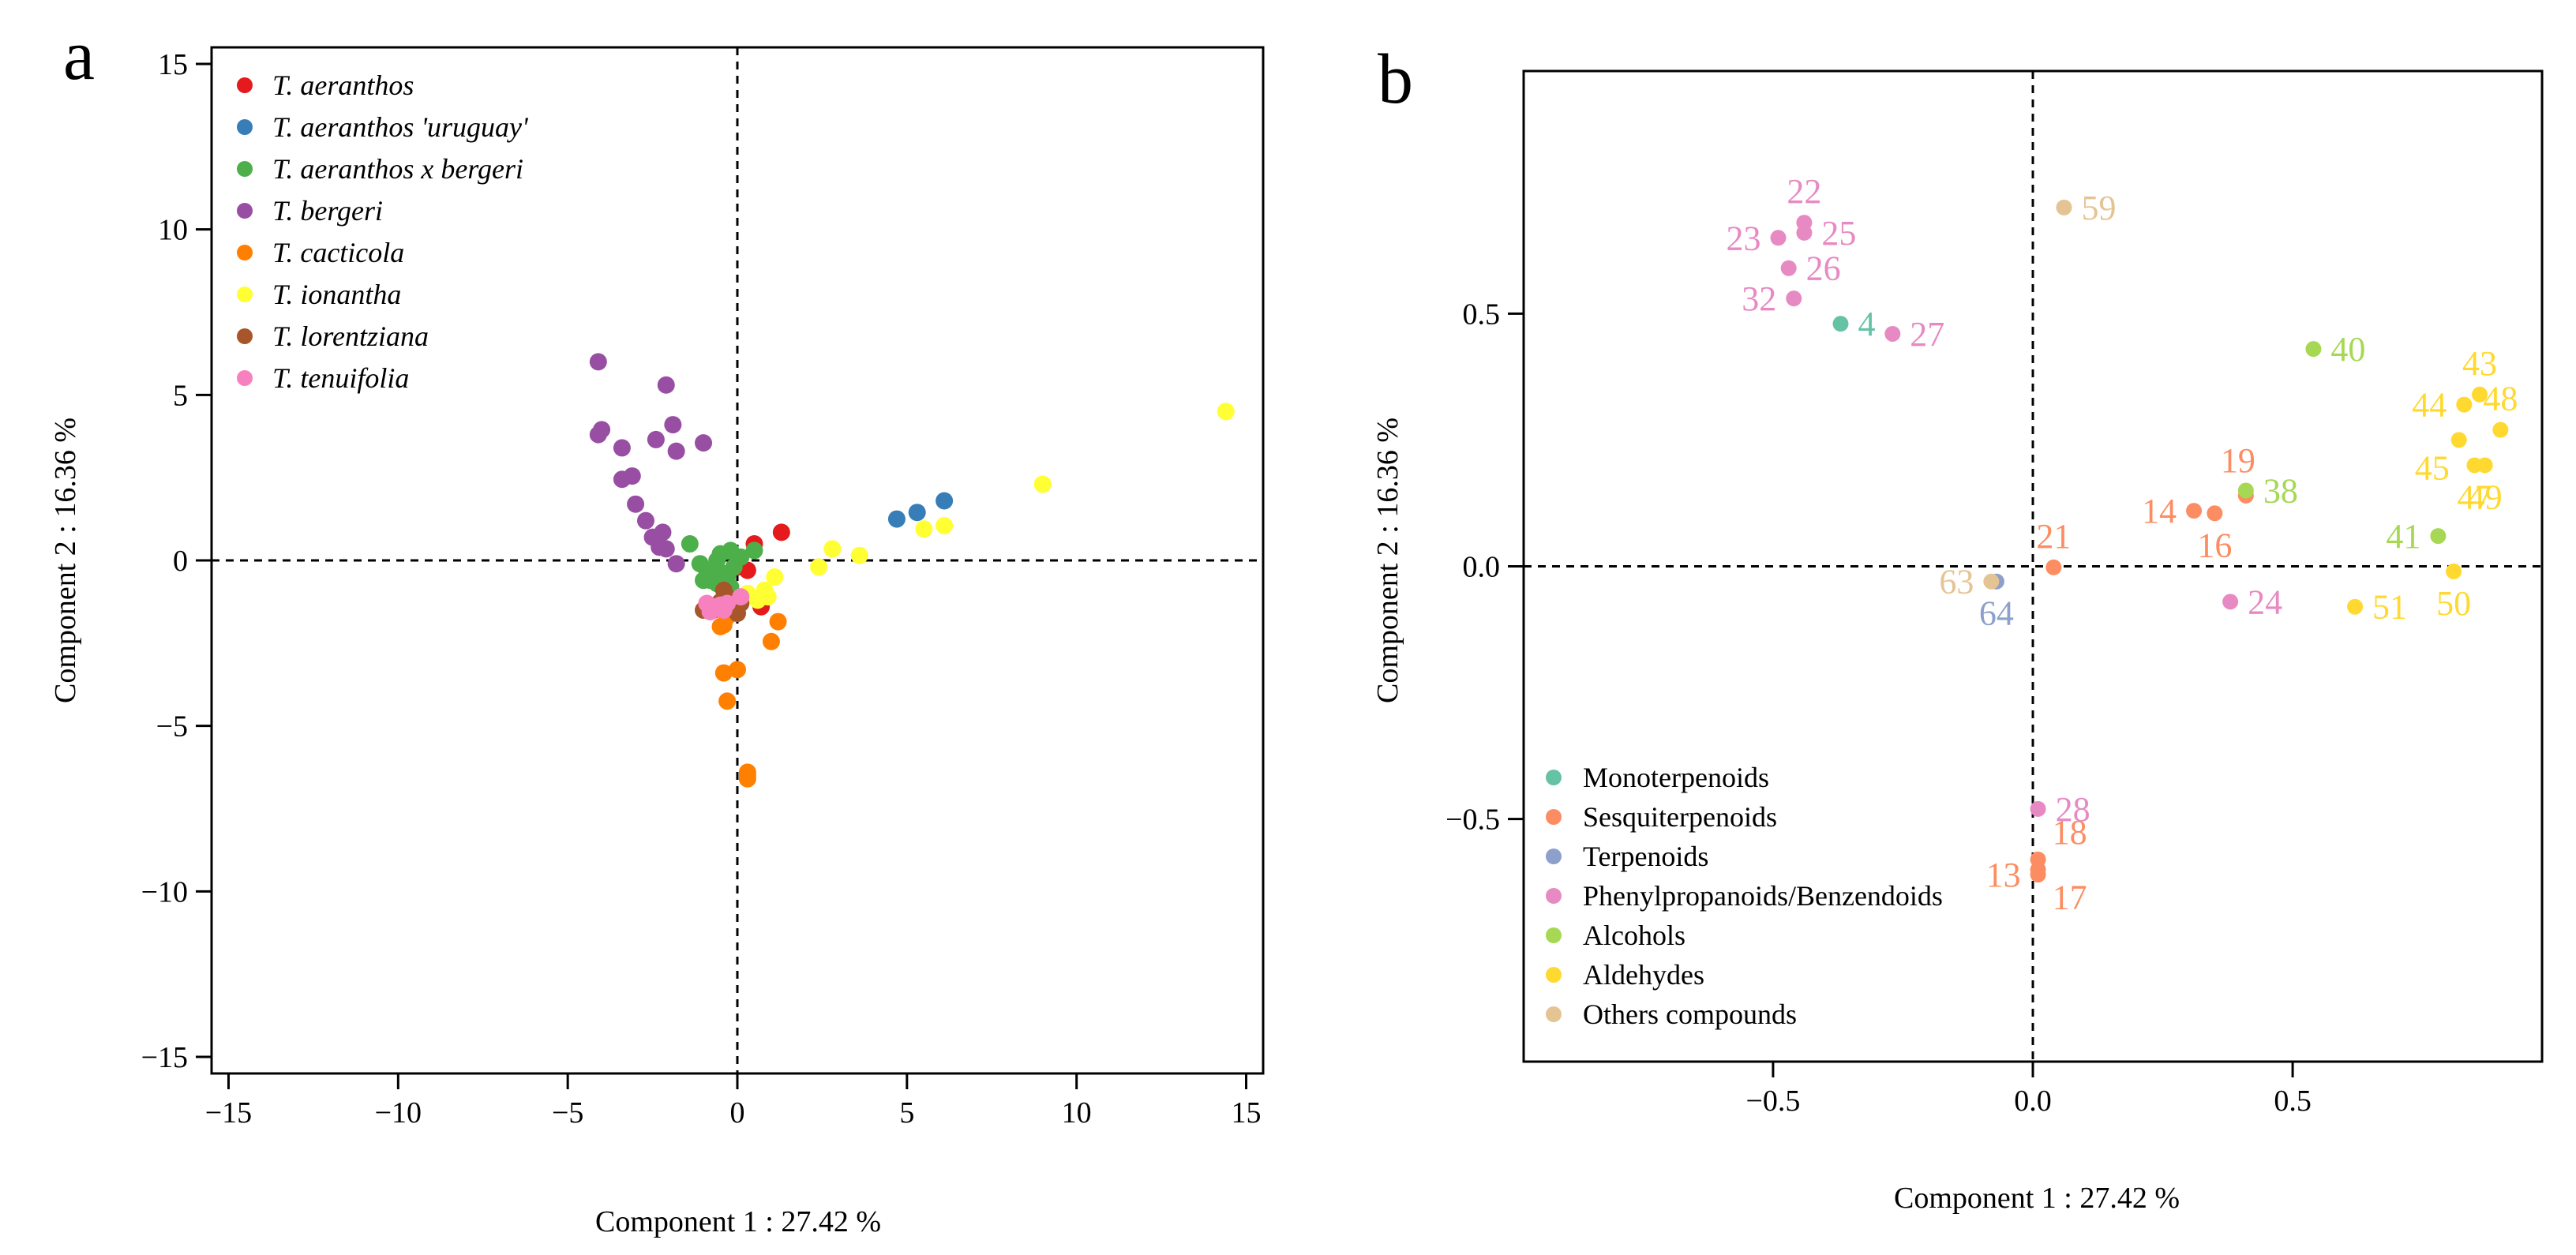 This screenshot has height=1255, width=2576. What do you see at coordinates (1804, 191) in the screenshot?
I see `compound-label: 22` at bounding box center [1804, 191].